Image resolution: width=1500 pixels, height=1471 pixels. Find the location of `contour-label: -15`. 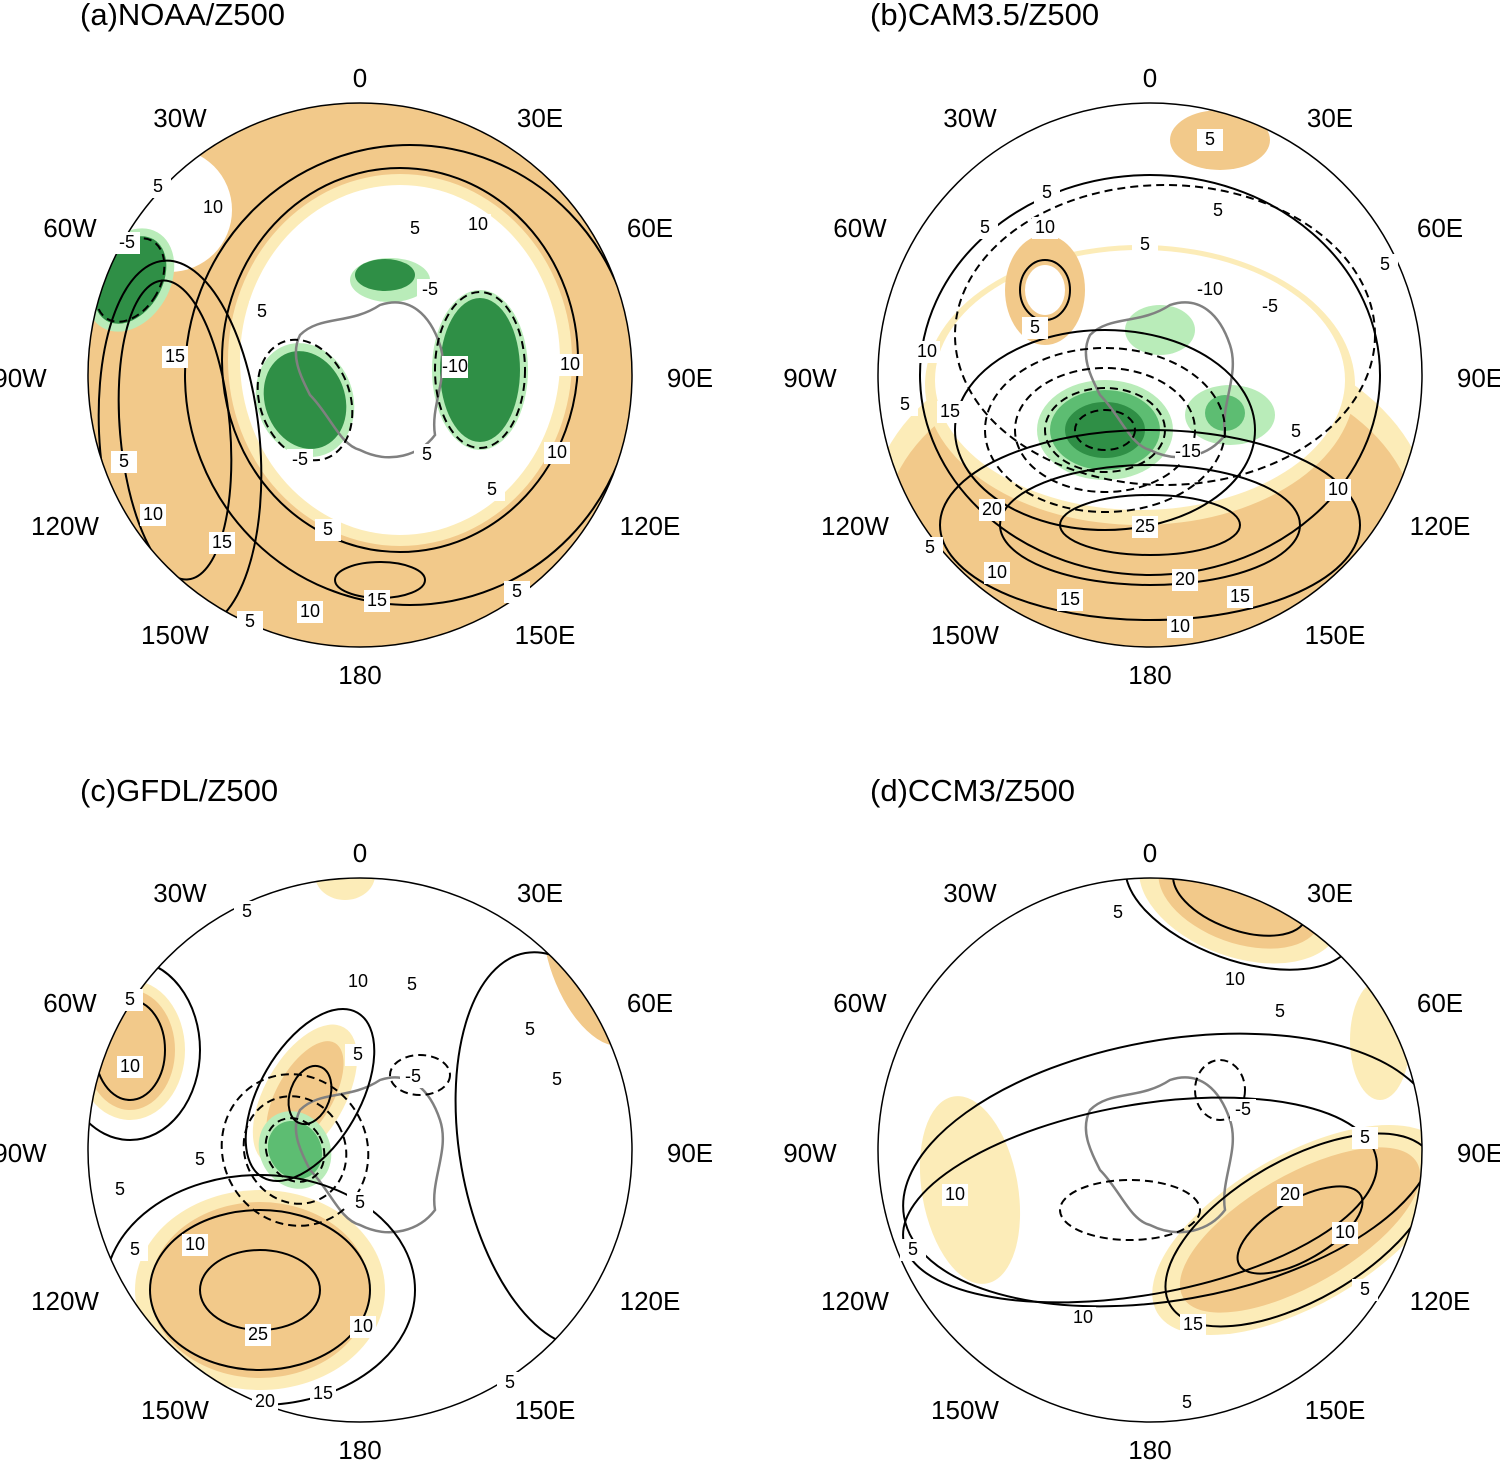

contour-label: -15 is located at coordinates (1188, 451).